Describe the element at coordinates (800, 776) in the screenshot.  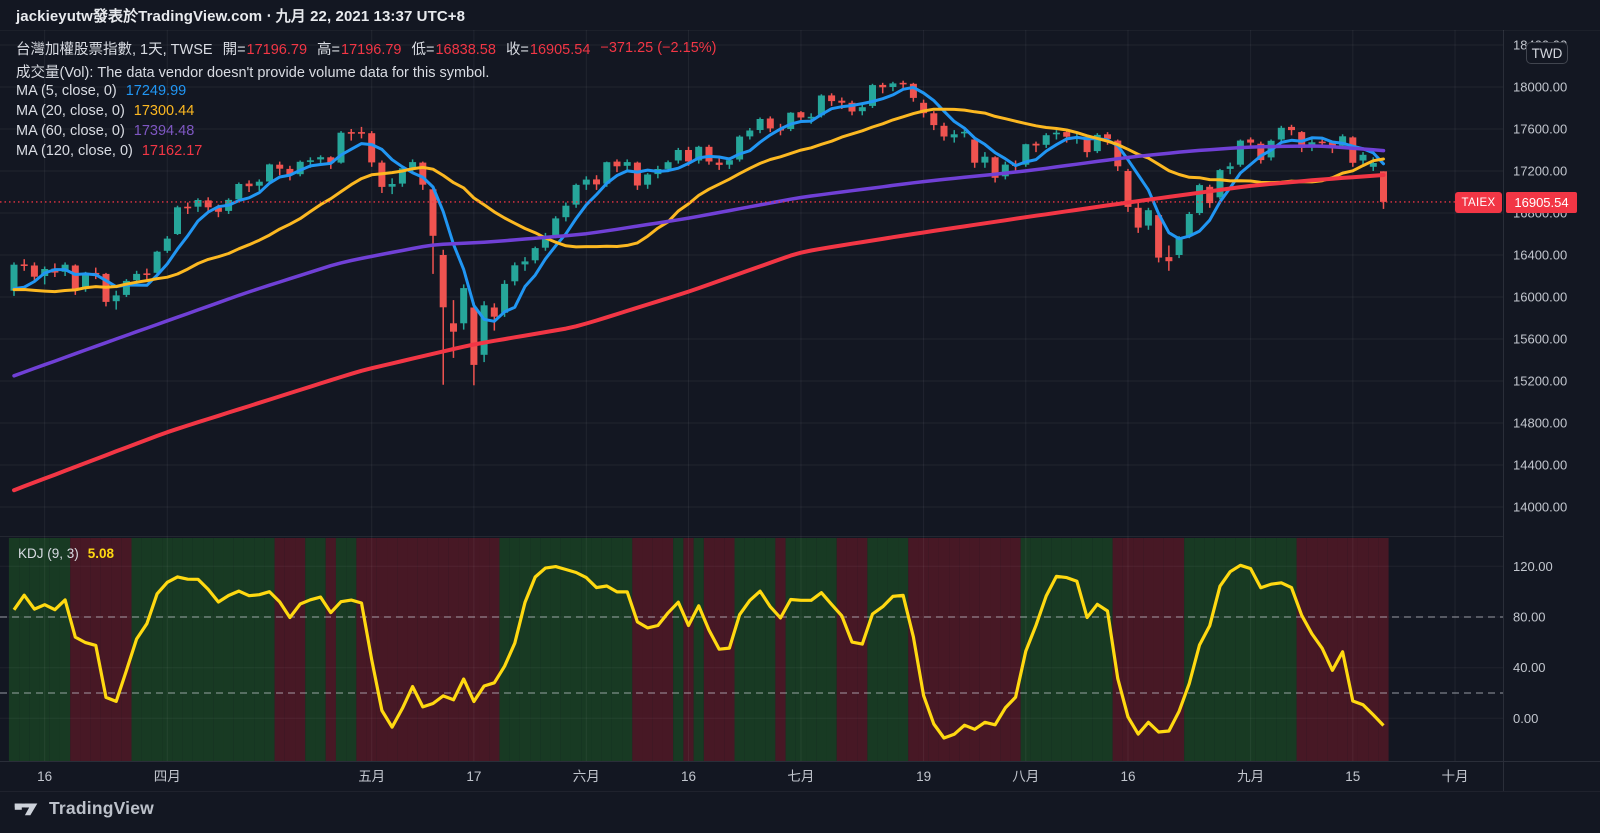
I see `svg-text: 七月` at that location.